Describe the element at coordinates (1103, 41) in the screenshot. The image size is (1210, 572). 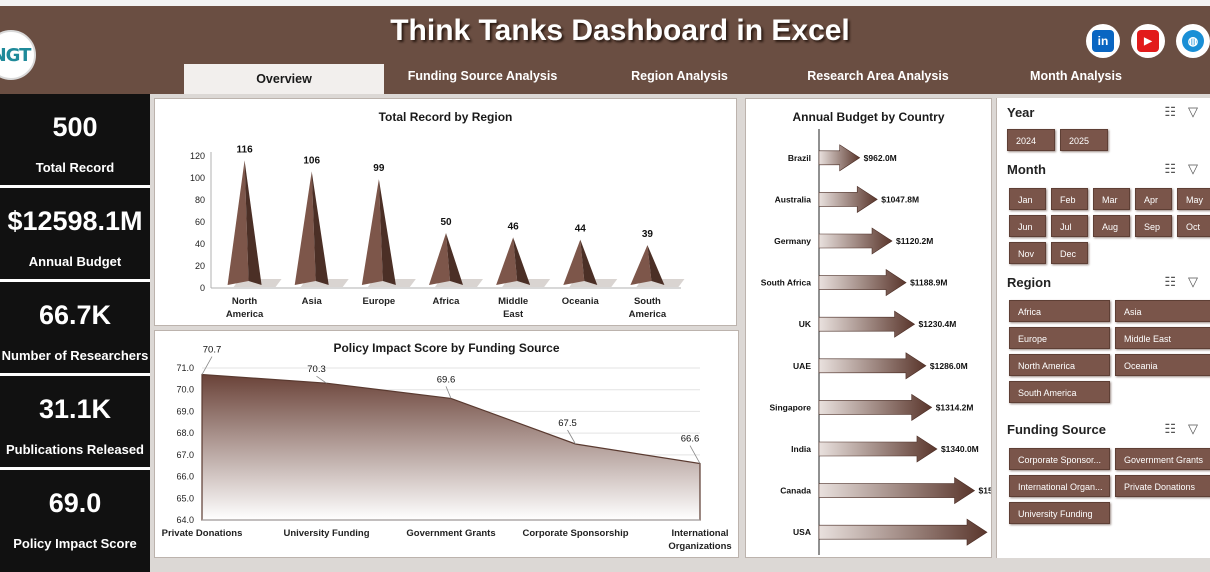
I see `linkedin-icon: in` at that location.